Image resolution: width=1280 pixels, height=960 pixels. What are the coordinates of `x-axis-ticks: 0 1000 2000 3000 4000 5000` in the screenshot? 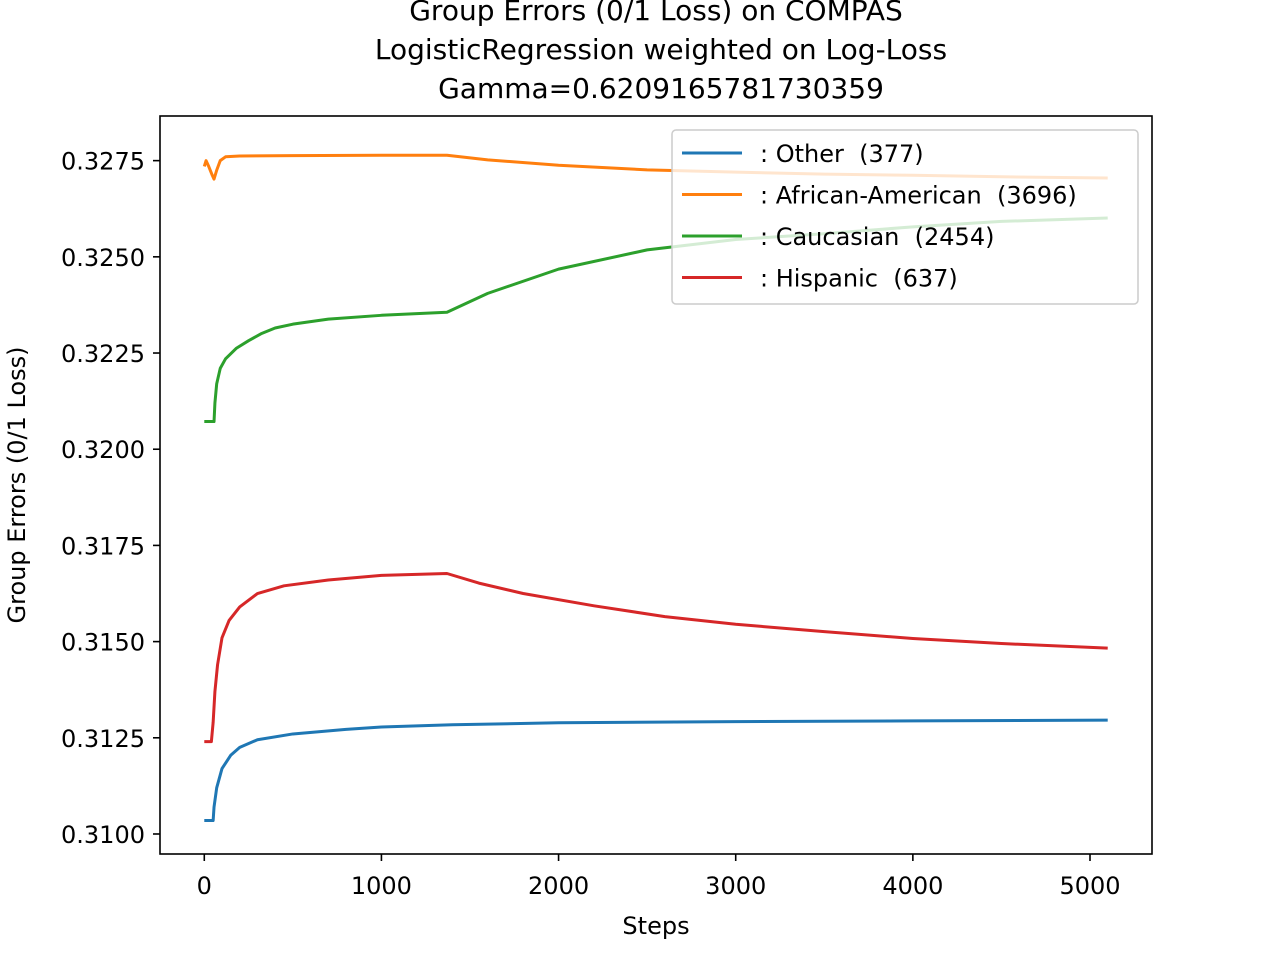 It's located at (659, 877).